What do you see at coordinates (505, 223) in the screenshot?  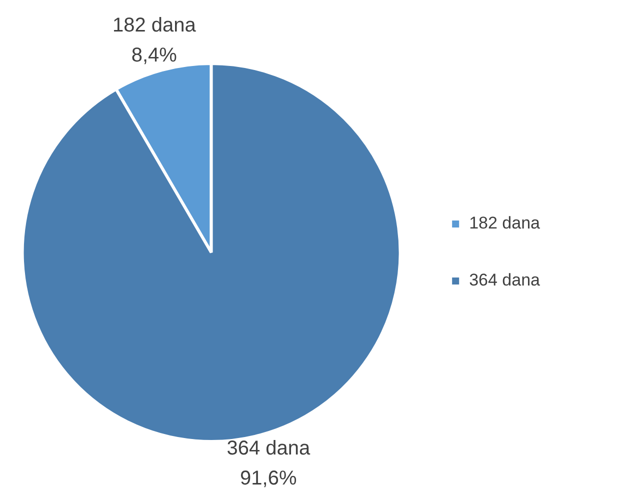 I see `legend-label: 182 dana` at bounding box center [505, 223].